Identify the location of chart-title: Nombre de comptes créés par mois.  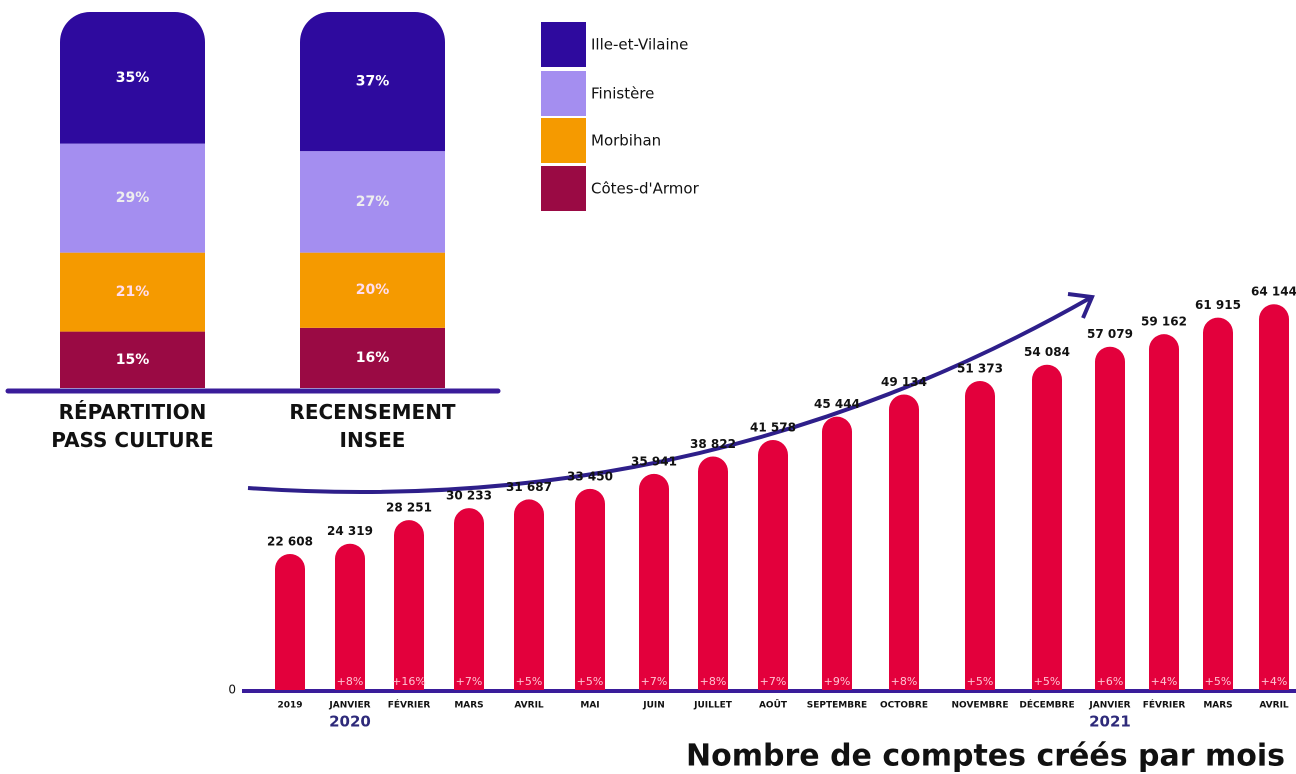
(985, 756).